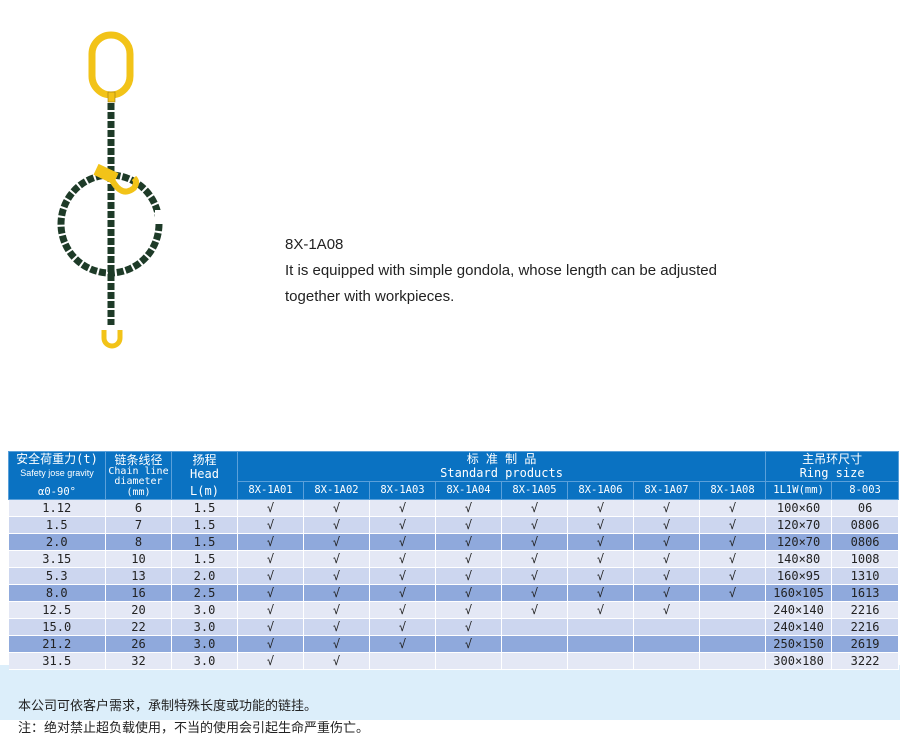  What do you see at coordinates (138, 644) in the screenshot?
I see `cell-diameter: 26` at bounding box center [138, 644].